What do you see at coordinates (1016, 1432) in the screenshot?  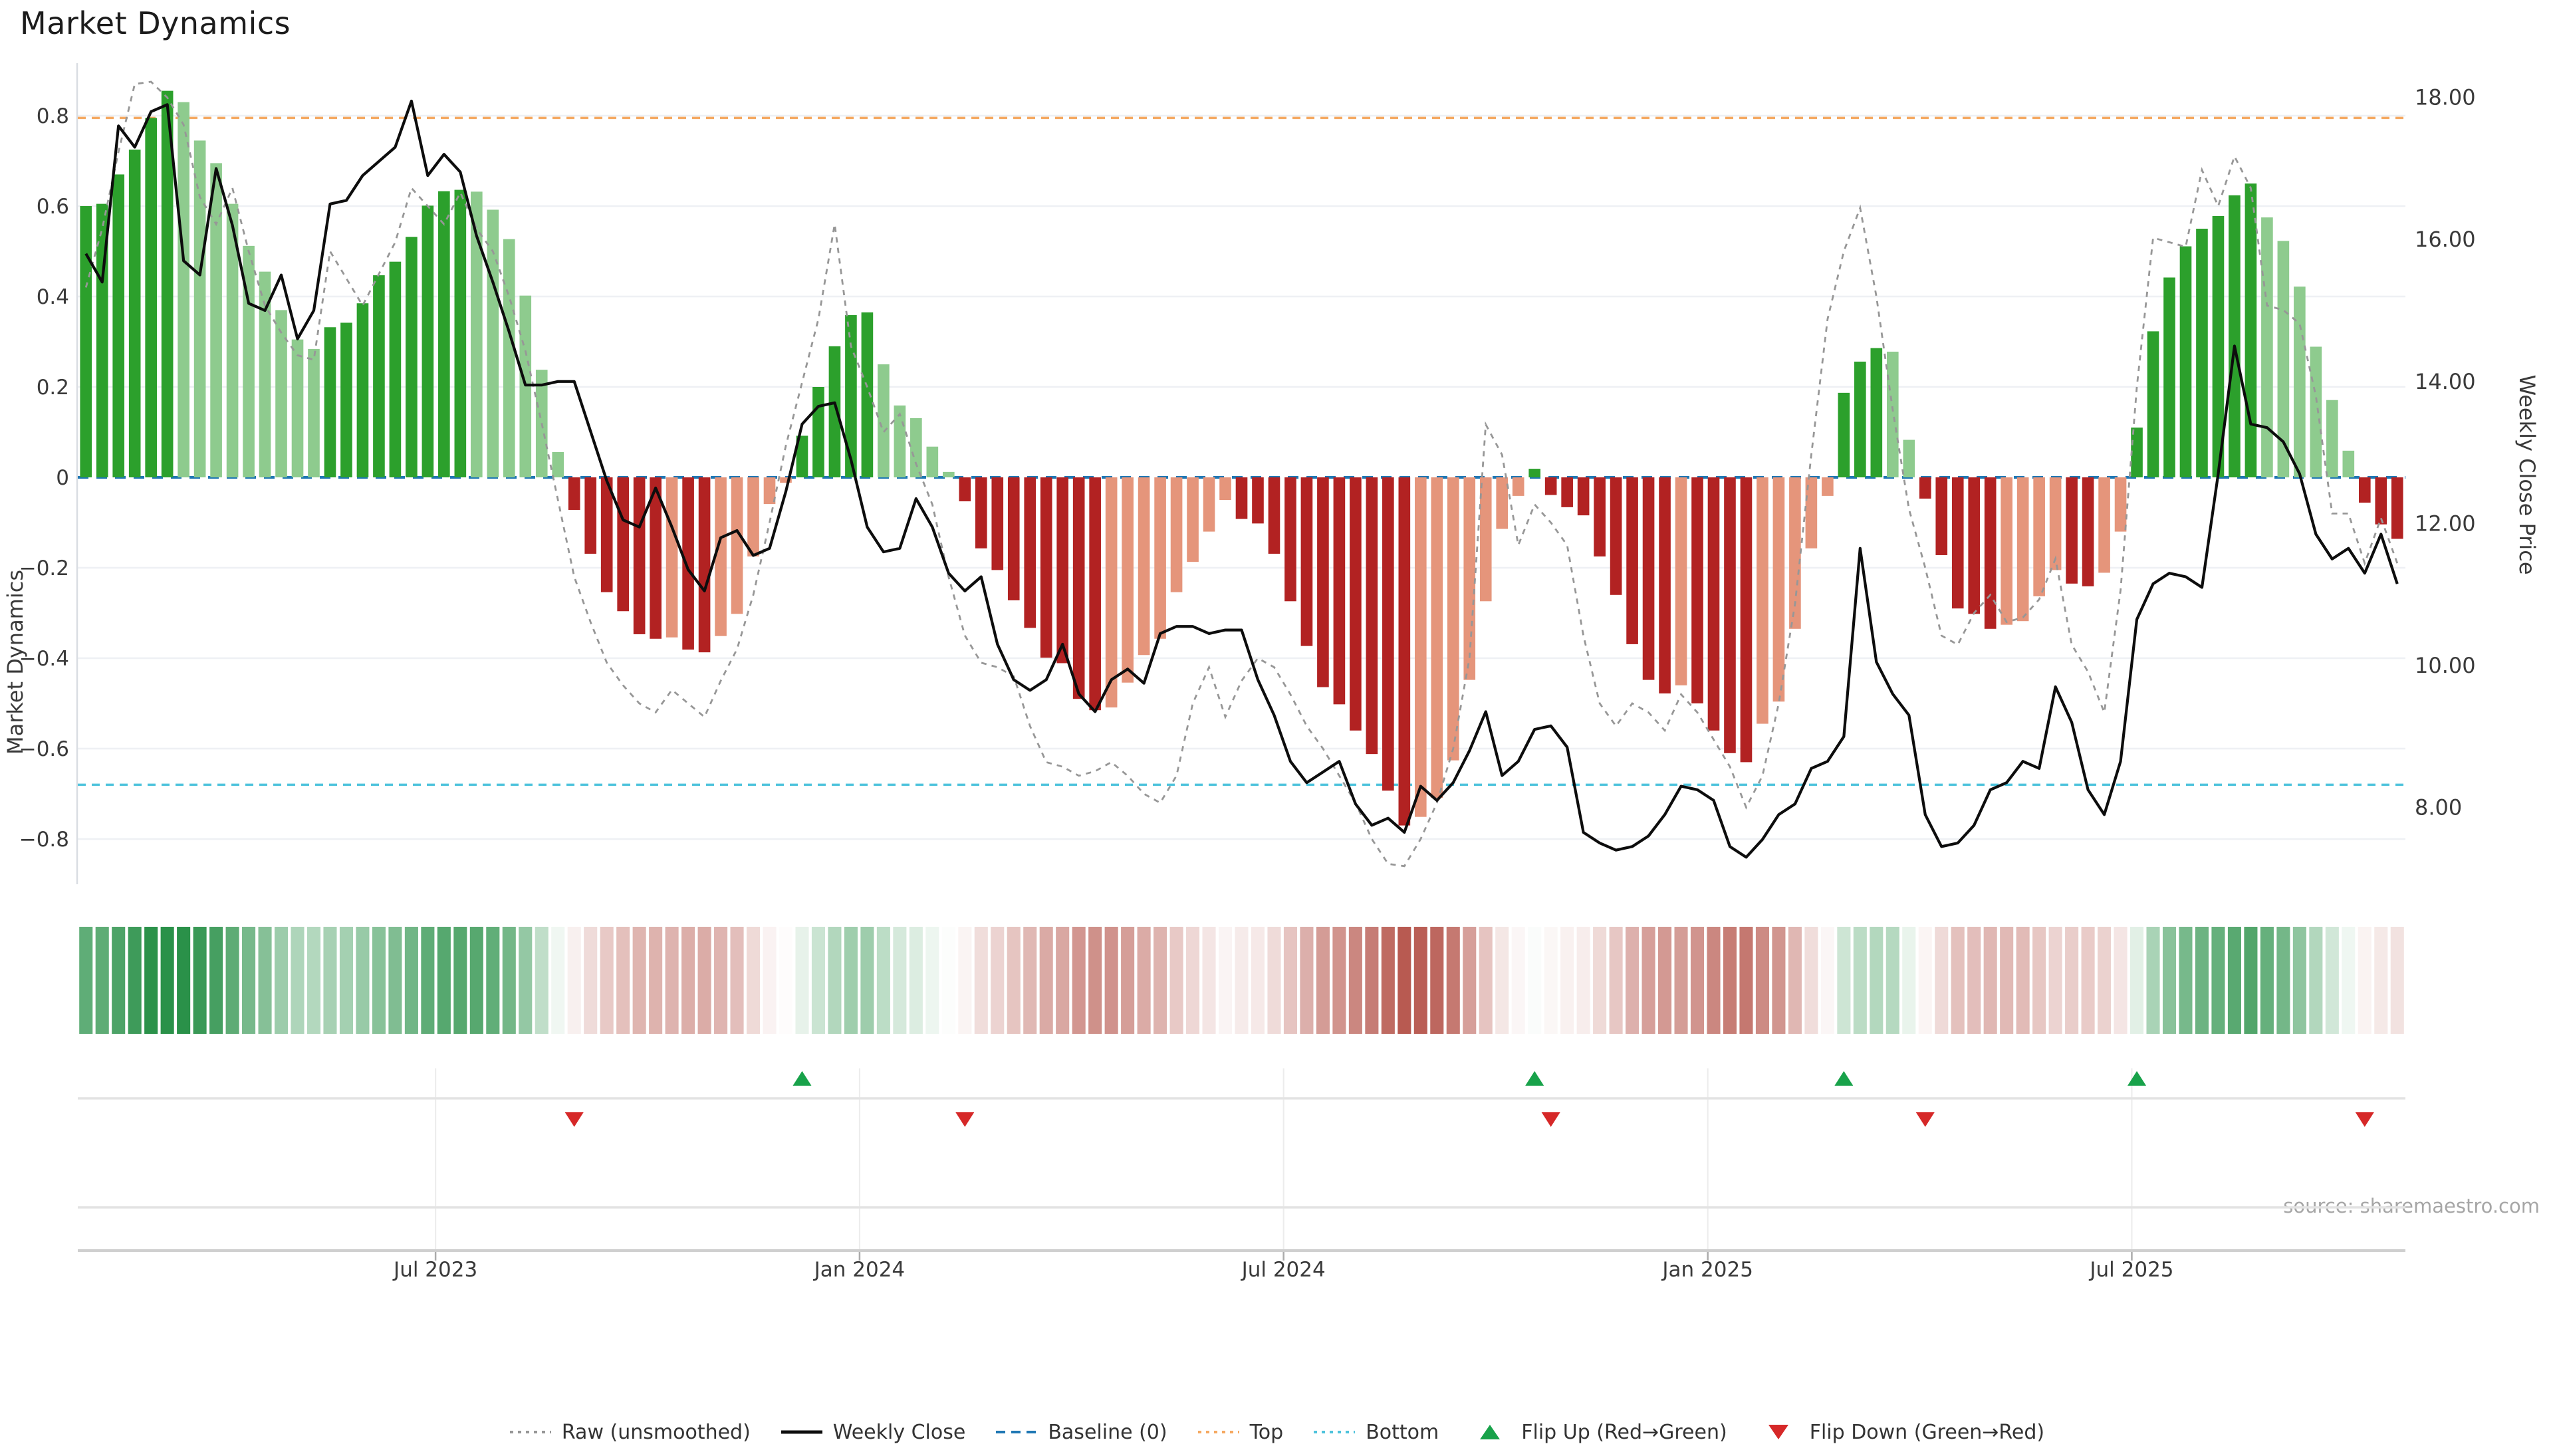 I see `dashed-line-icon` at bounding box center [1016, 1432].